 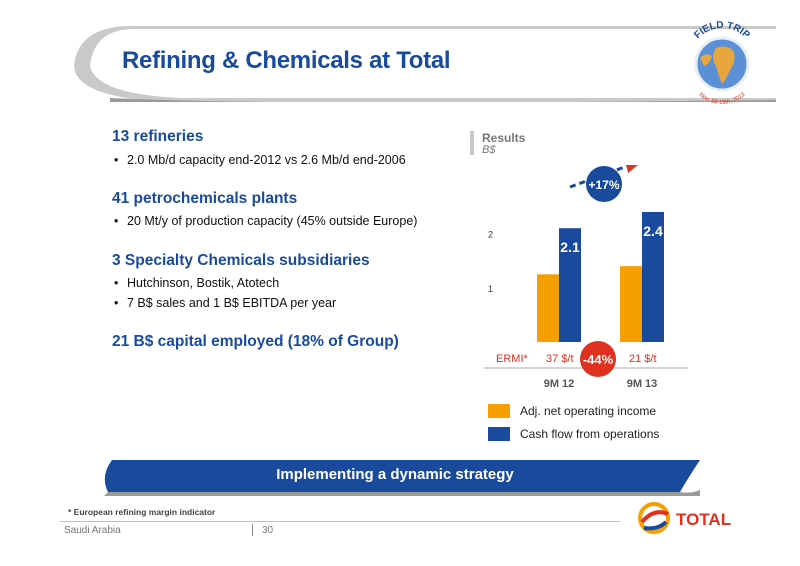 What do you see at coordinates (472, 143) in the screenshot?
I see `results-marker` at bounding box center [472, 143].